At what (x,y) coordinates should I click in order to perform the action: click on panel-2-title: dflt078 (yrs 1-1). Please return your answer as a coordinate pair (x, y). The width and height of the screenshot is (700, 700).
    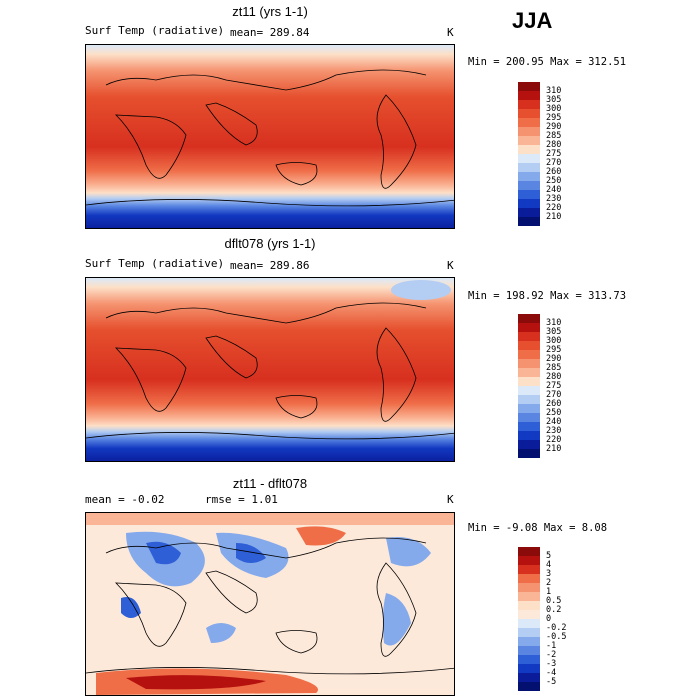
    Looking at the image, I should click on (270, 243).